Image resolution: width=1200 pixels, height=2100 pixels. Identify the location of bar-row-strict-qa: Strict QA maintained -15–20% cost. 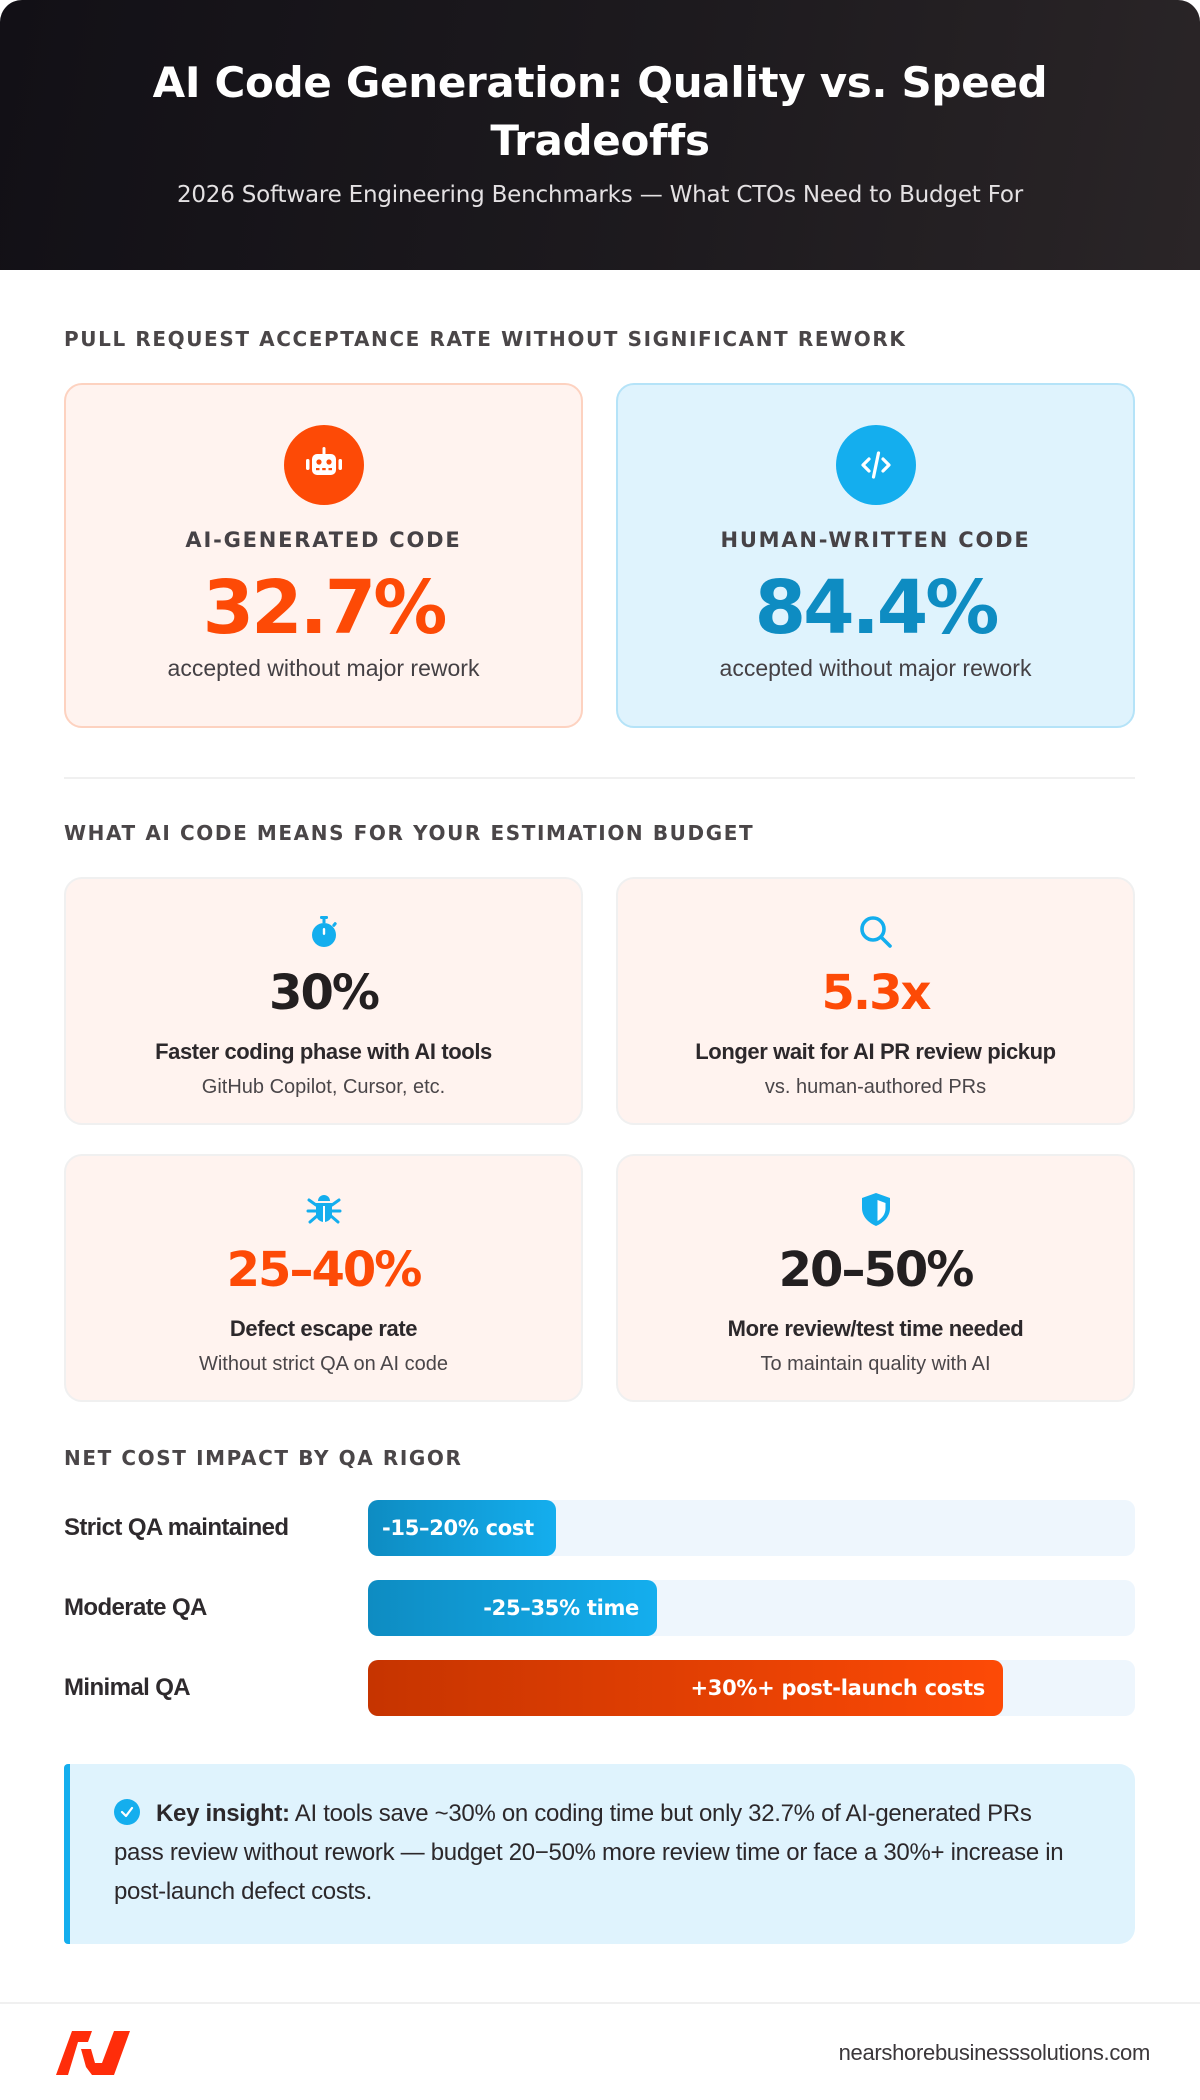
(599, 1528).